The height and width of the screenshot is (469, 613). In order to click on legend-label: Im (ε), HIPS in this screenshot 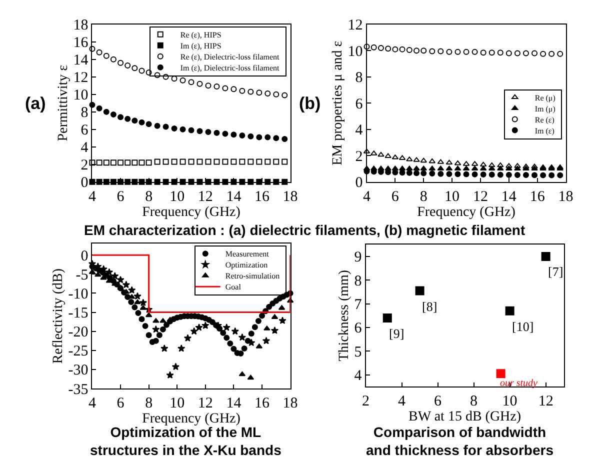, I will do `click(201, 45)`.